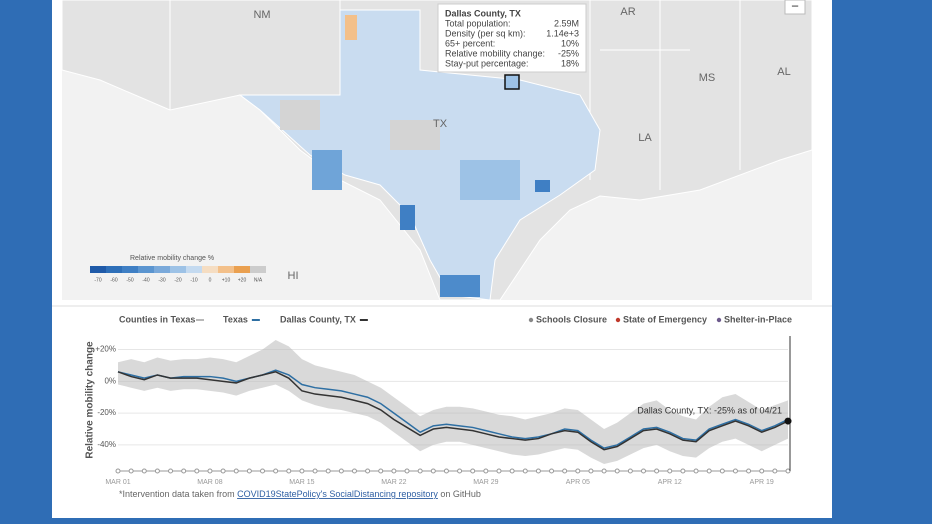  Describe the element at coordinates (665, 319) in the screenshot. I see `event-label: State of Emergency` at that location.